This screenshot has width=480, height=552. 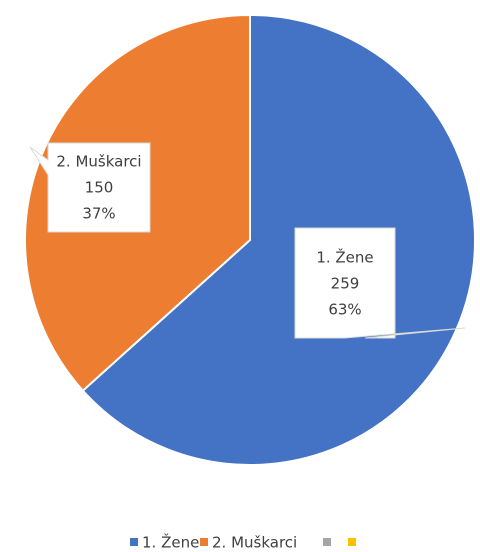 I want to click on legend: 1. Žene 2. Muškarci, so click(x=243, y=542).